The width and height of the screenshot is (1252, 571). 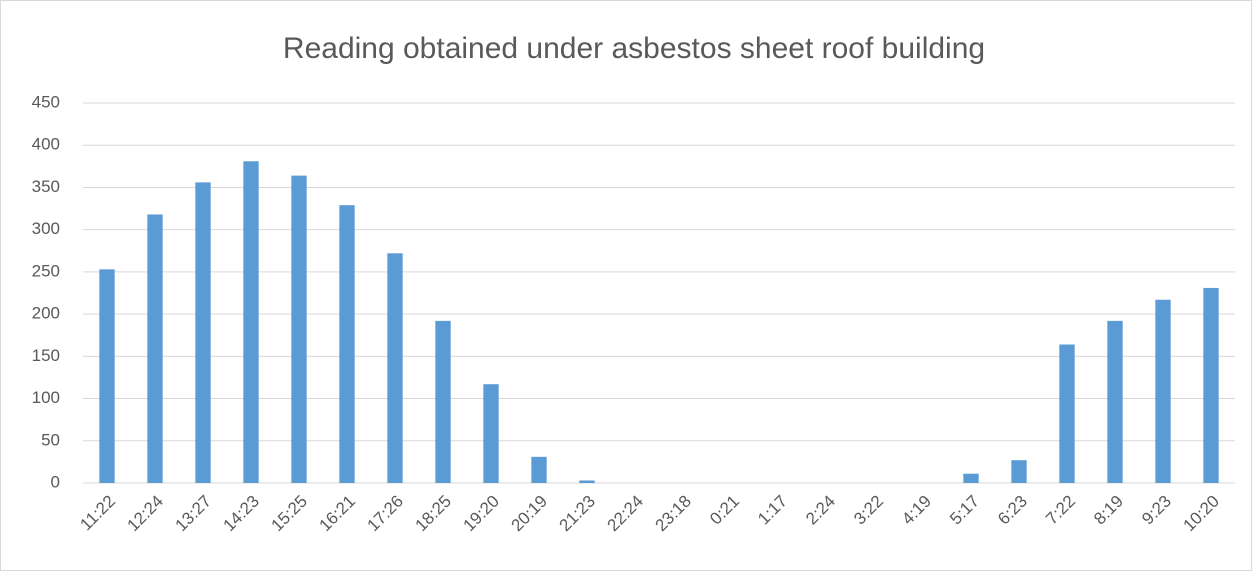 What do you see at coordinates (46, 313) in the screenshot?
I see `y-tick-label: 200` at bounding box center [46, 313].